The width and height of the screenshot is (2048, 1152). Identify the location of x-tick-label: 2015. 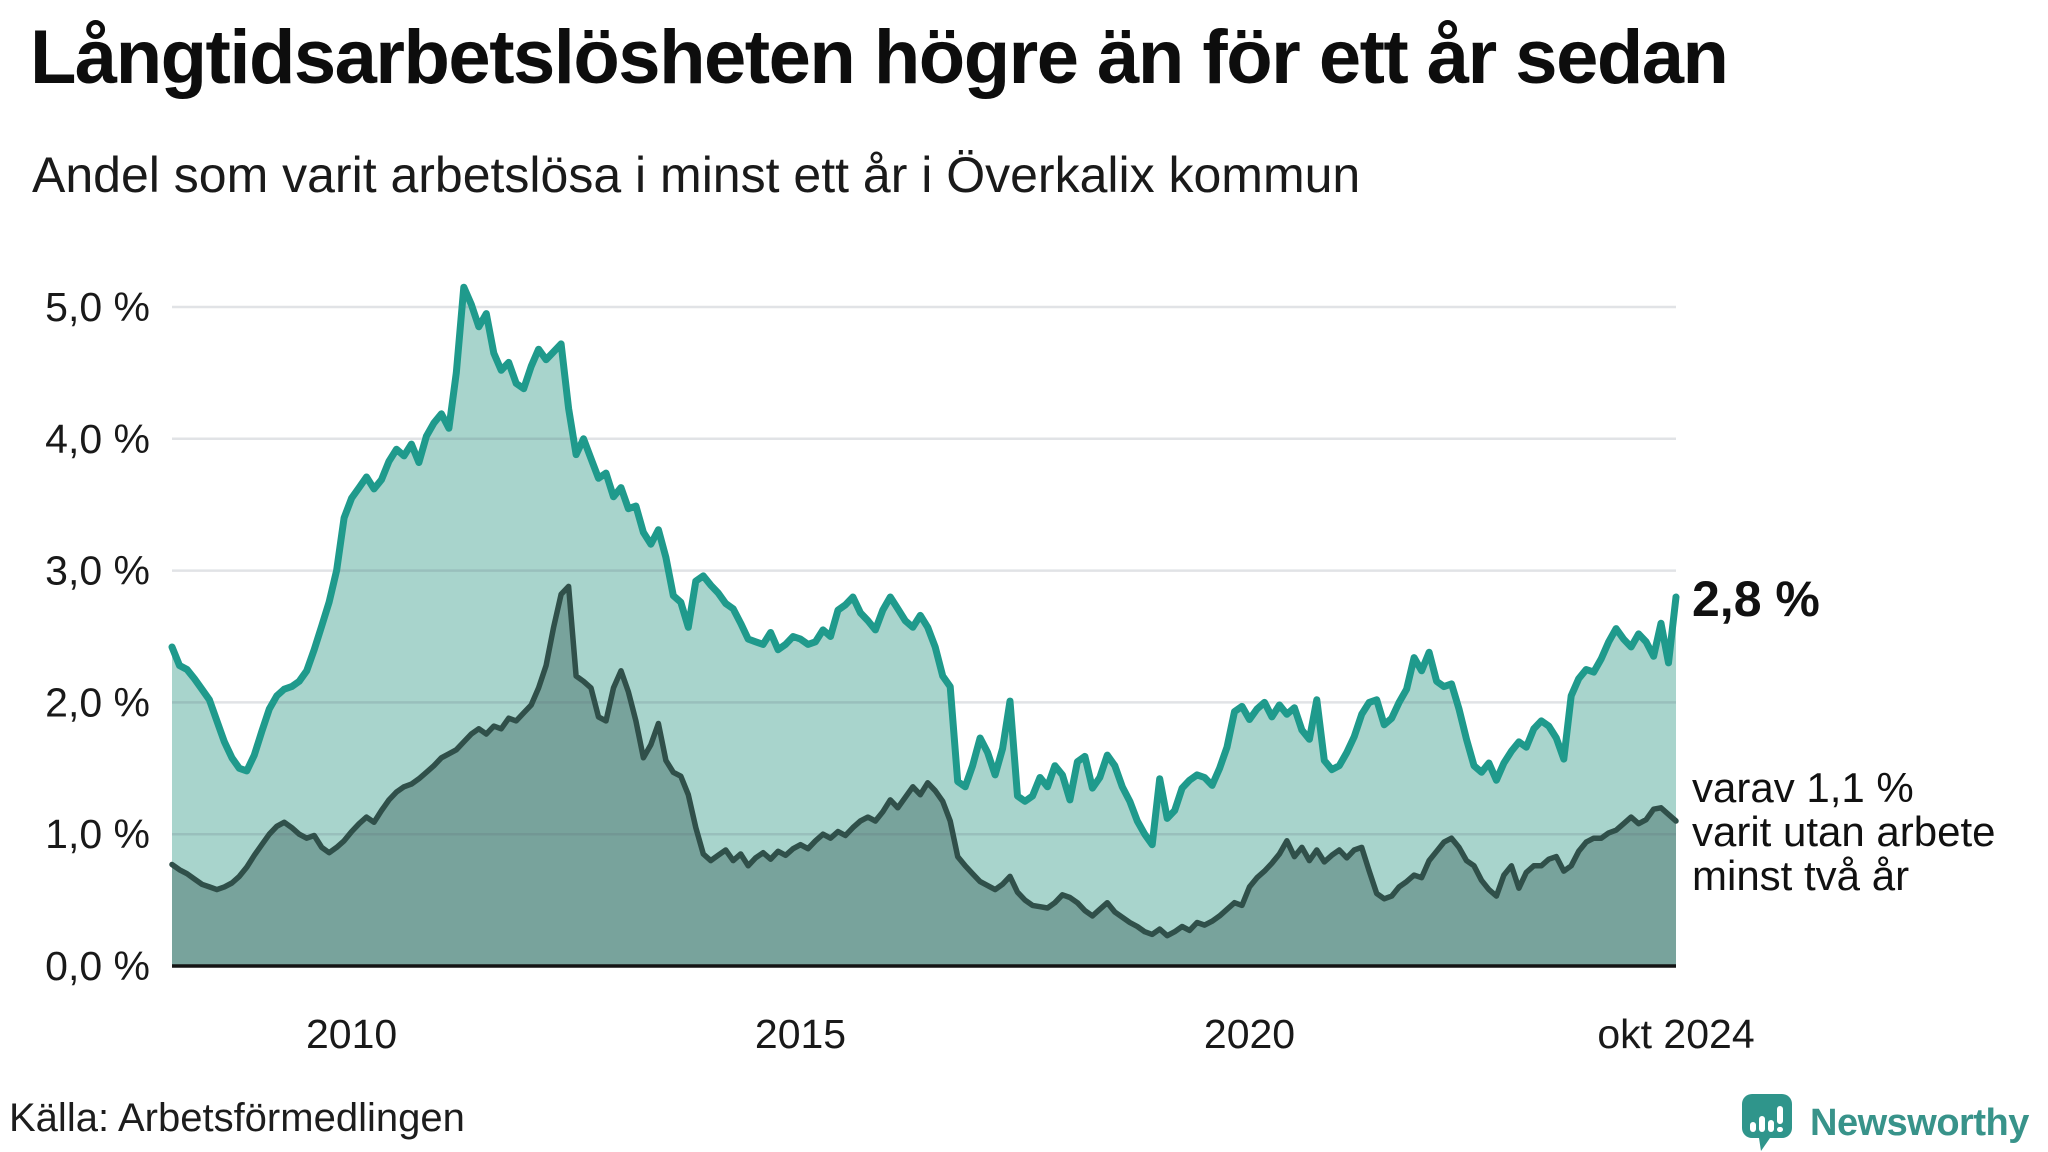
(800, 1034).